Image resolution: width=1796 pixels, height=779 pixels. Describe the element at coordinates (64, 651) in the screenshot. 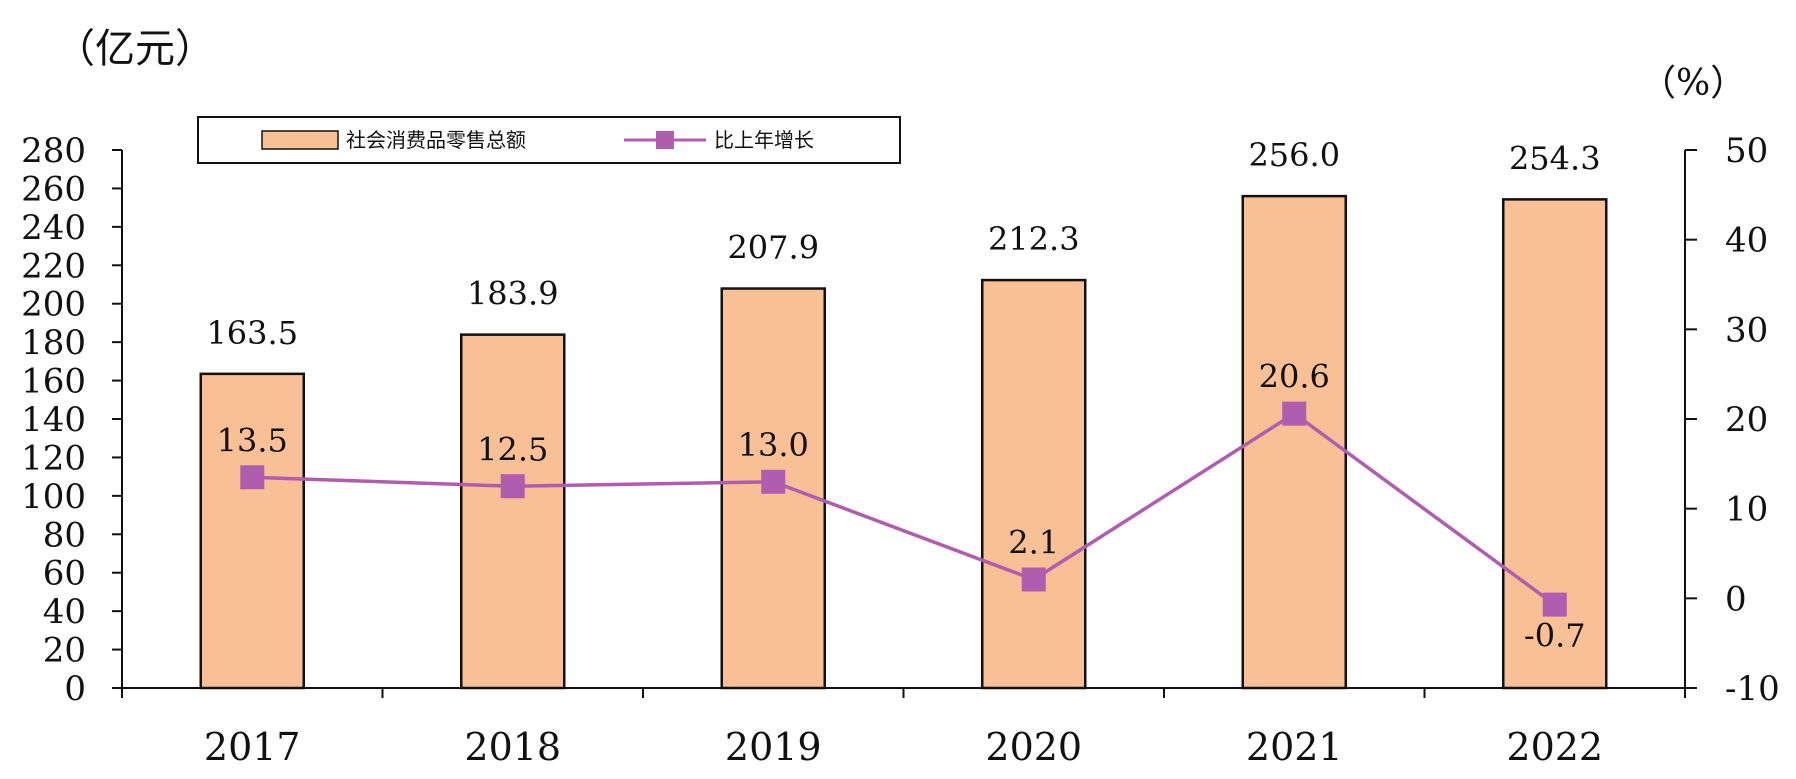

I see `left-tick-label: 20` at that location.